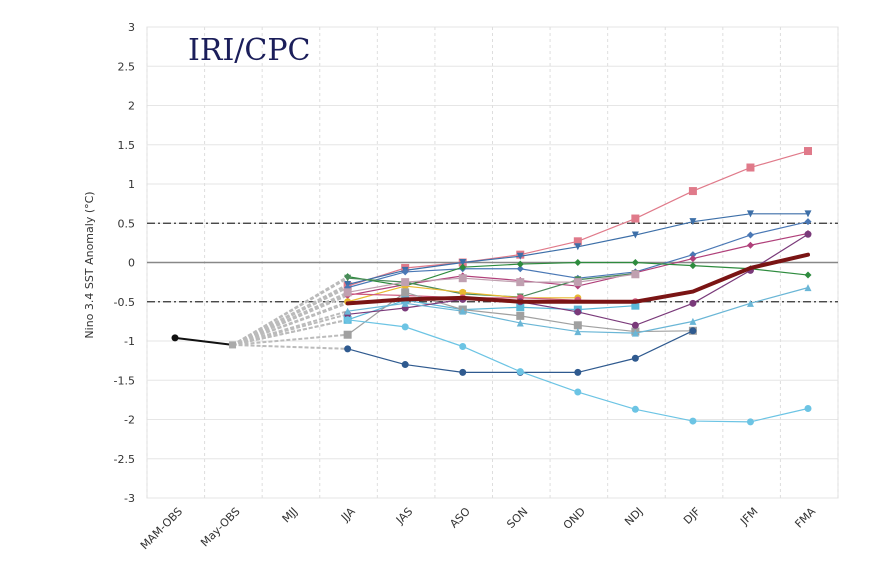 The height and width of the screenshot is (580, 870). What do you see at coordinates (249, 50) in the screenshot?
I see `watermark-label: IRI/CPC` at bounding box center [249, 50].